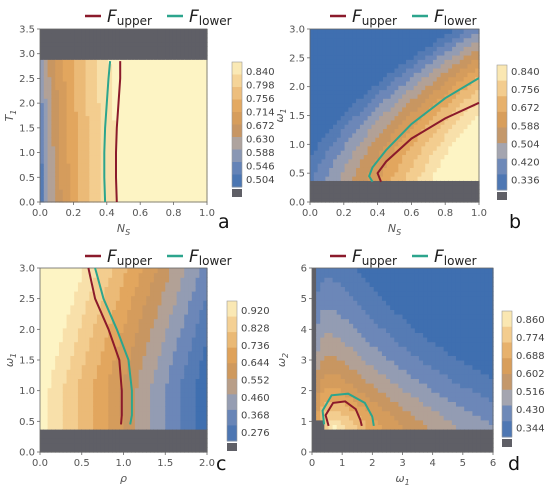 Image resolution: width=550 pixels, height=487 pixels. I want to click on y-tick-label: 3.0, so click(297, 30).